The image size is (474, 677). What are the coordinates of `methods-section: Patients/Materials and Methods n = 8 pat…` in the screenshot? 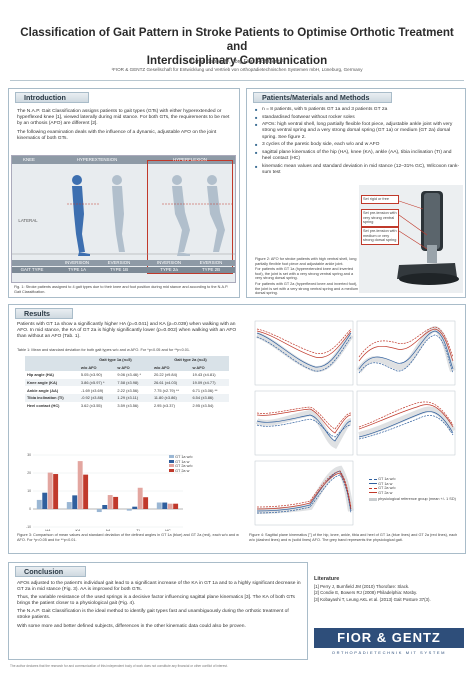 It's located at (356, 193).